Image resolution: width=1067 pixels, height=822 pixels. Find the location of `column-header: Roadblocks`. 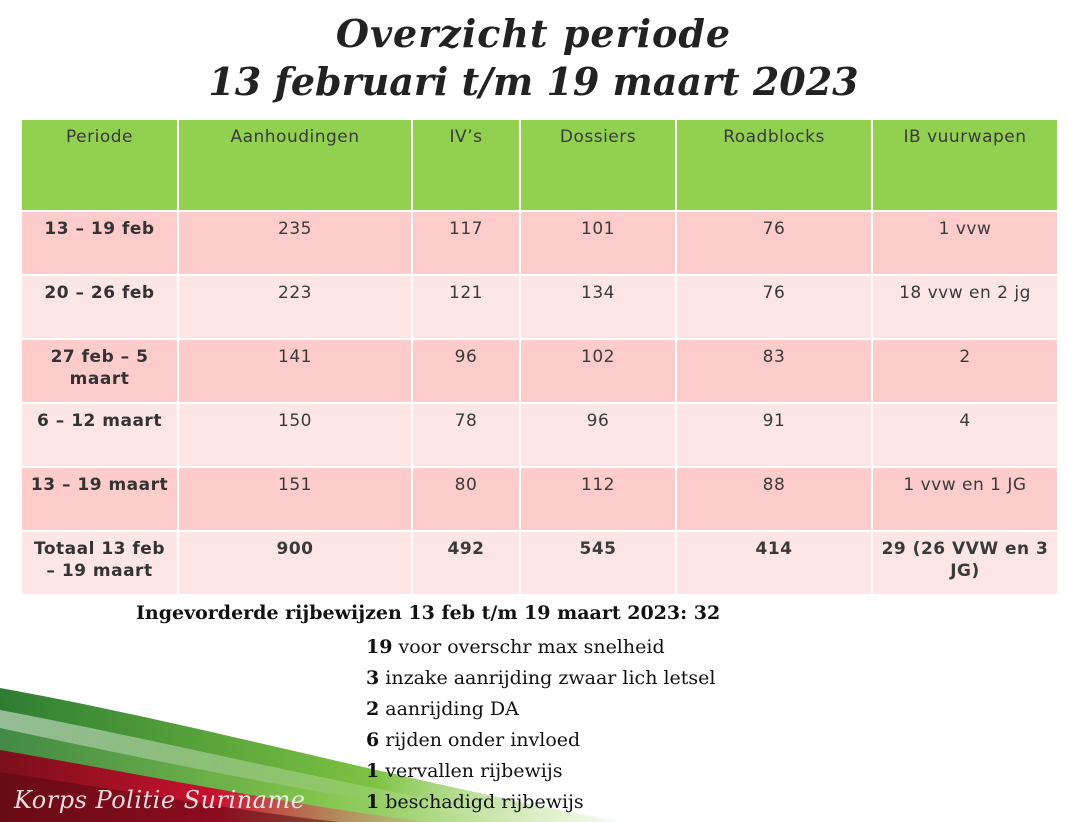

column-header: Roadblocks is located at coordinates (774, 165).